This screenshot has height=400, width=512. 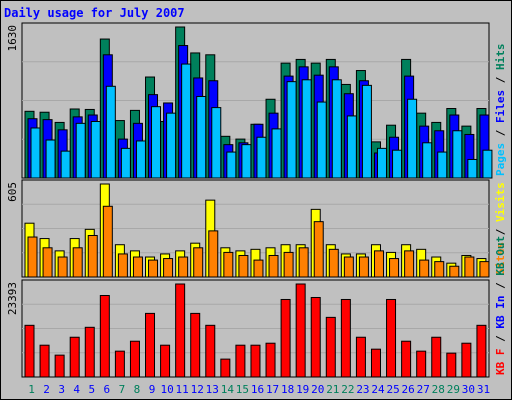 I want to click on x-tick-label-4: 4, so click(x=76, y=389).